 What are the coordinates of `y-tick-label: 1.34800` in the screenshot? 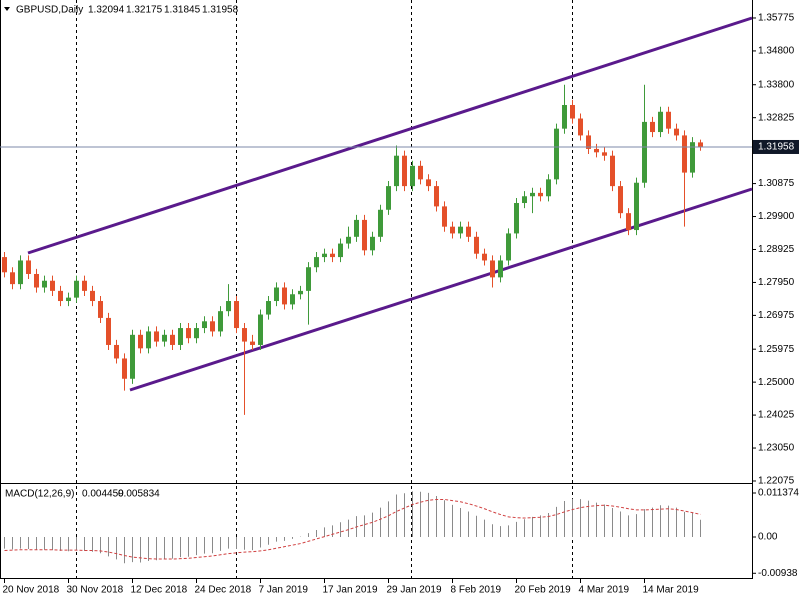 It's located at (776, 51).